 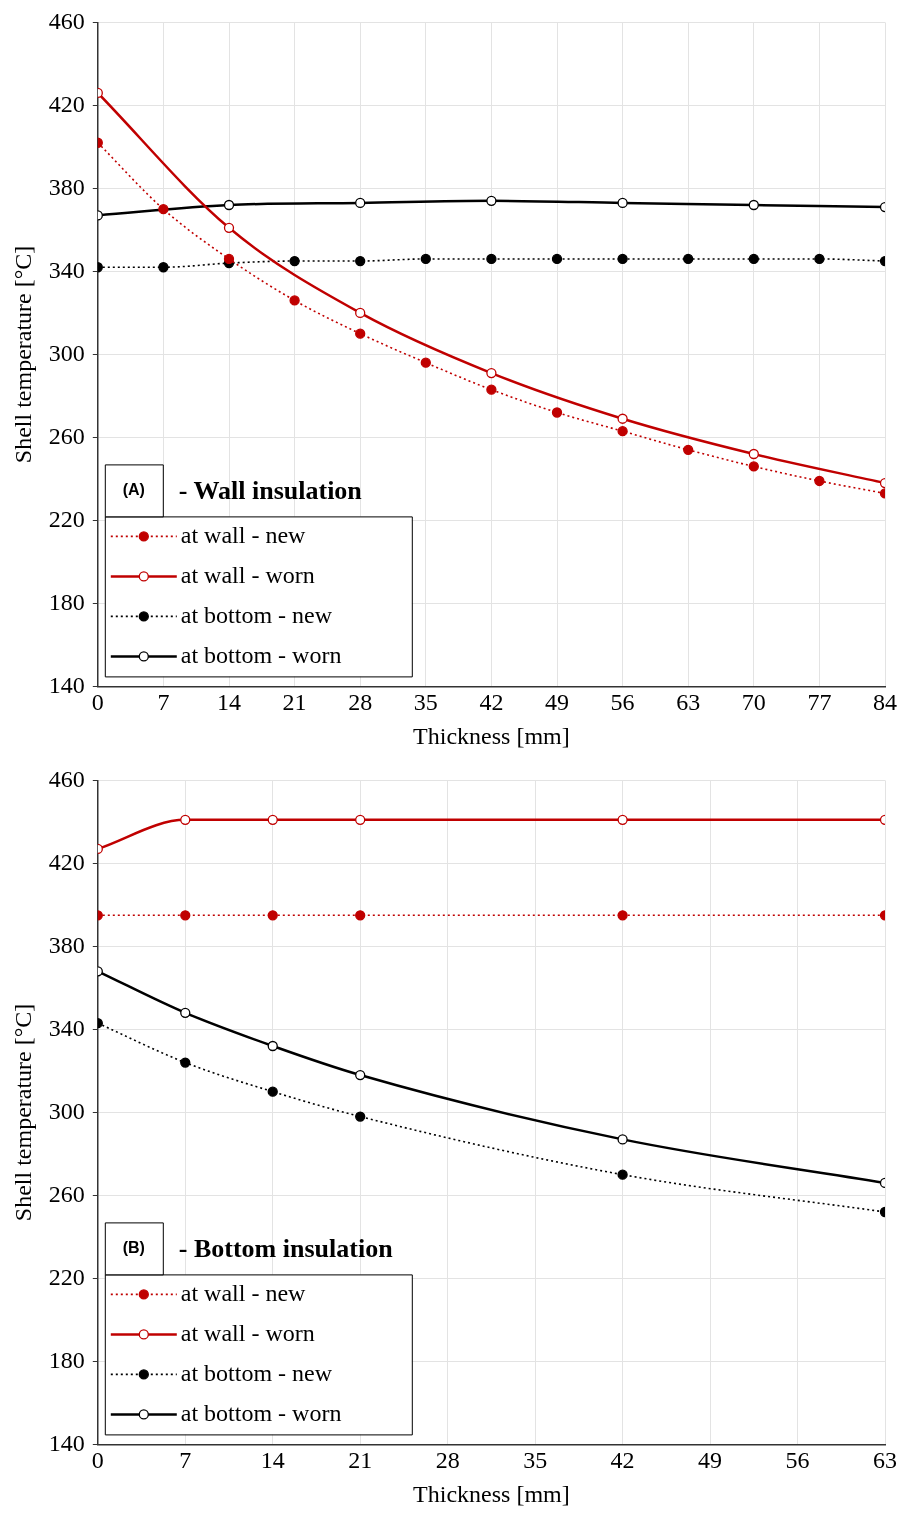 I want to click on text: - Wall insulation, so click(x=270, y=491).